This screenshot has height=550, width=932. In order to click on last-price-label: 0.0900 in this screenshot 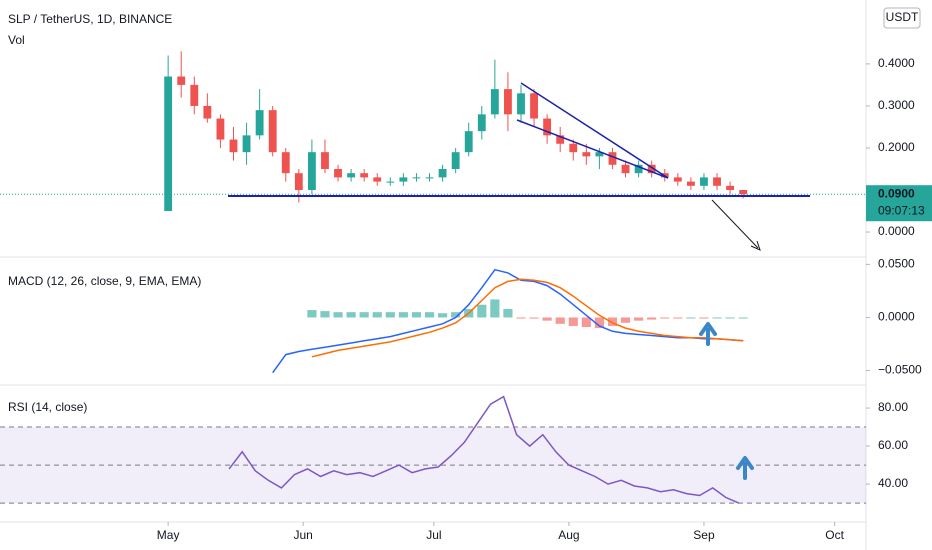, I will do `click(896, 193)`.